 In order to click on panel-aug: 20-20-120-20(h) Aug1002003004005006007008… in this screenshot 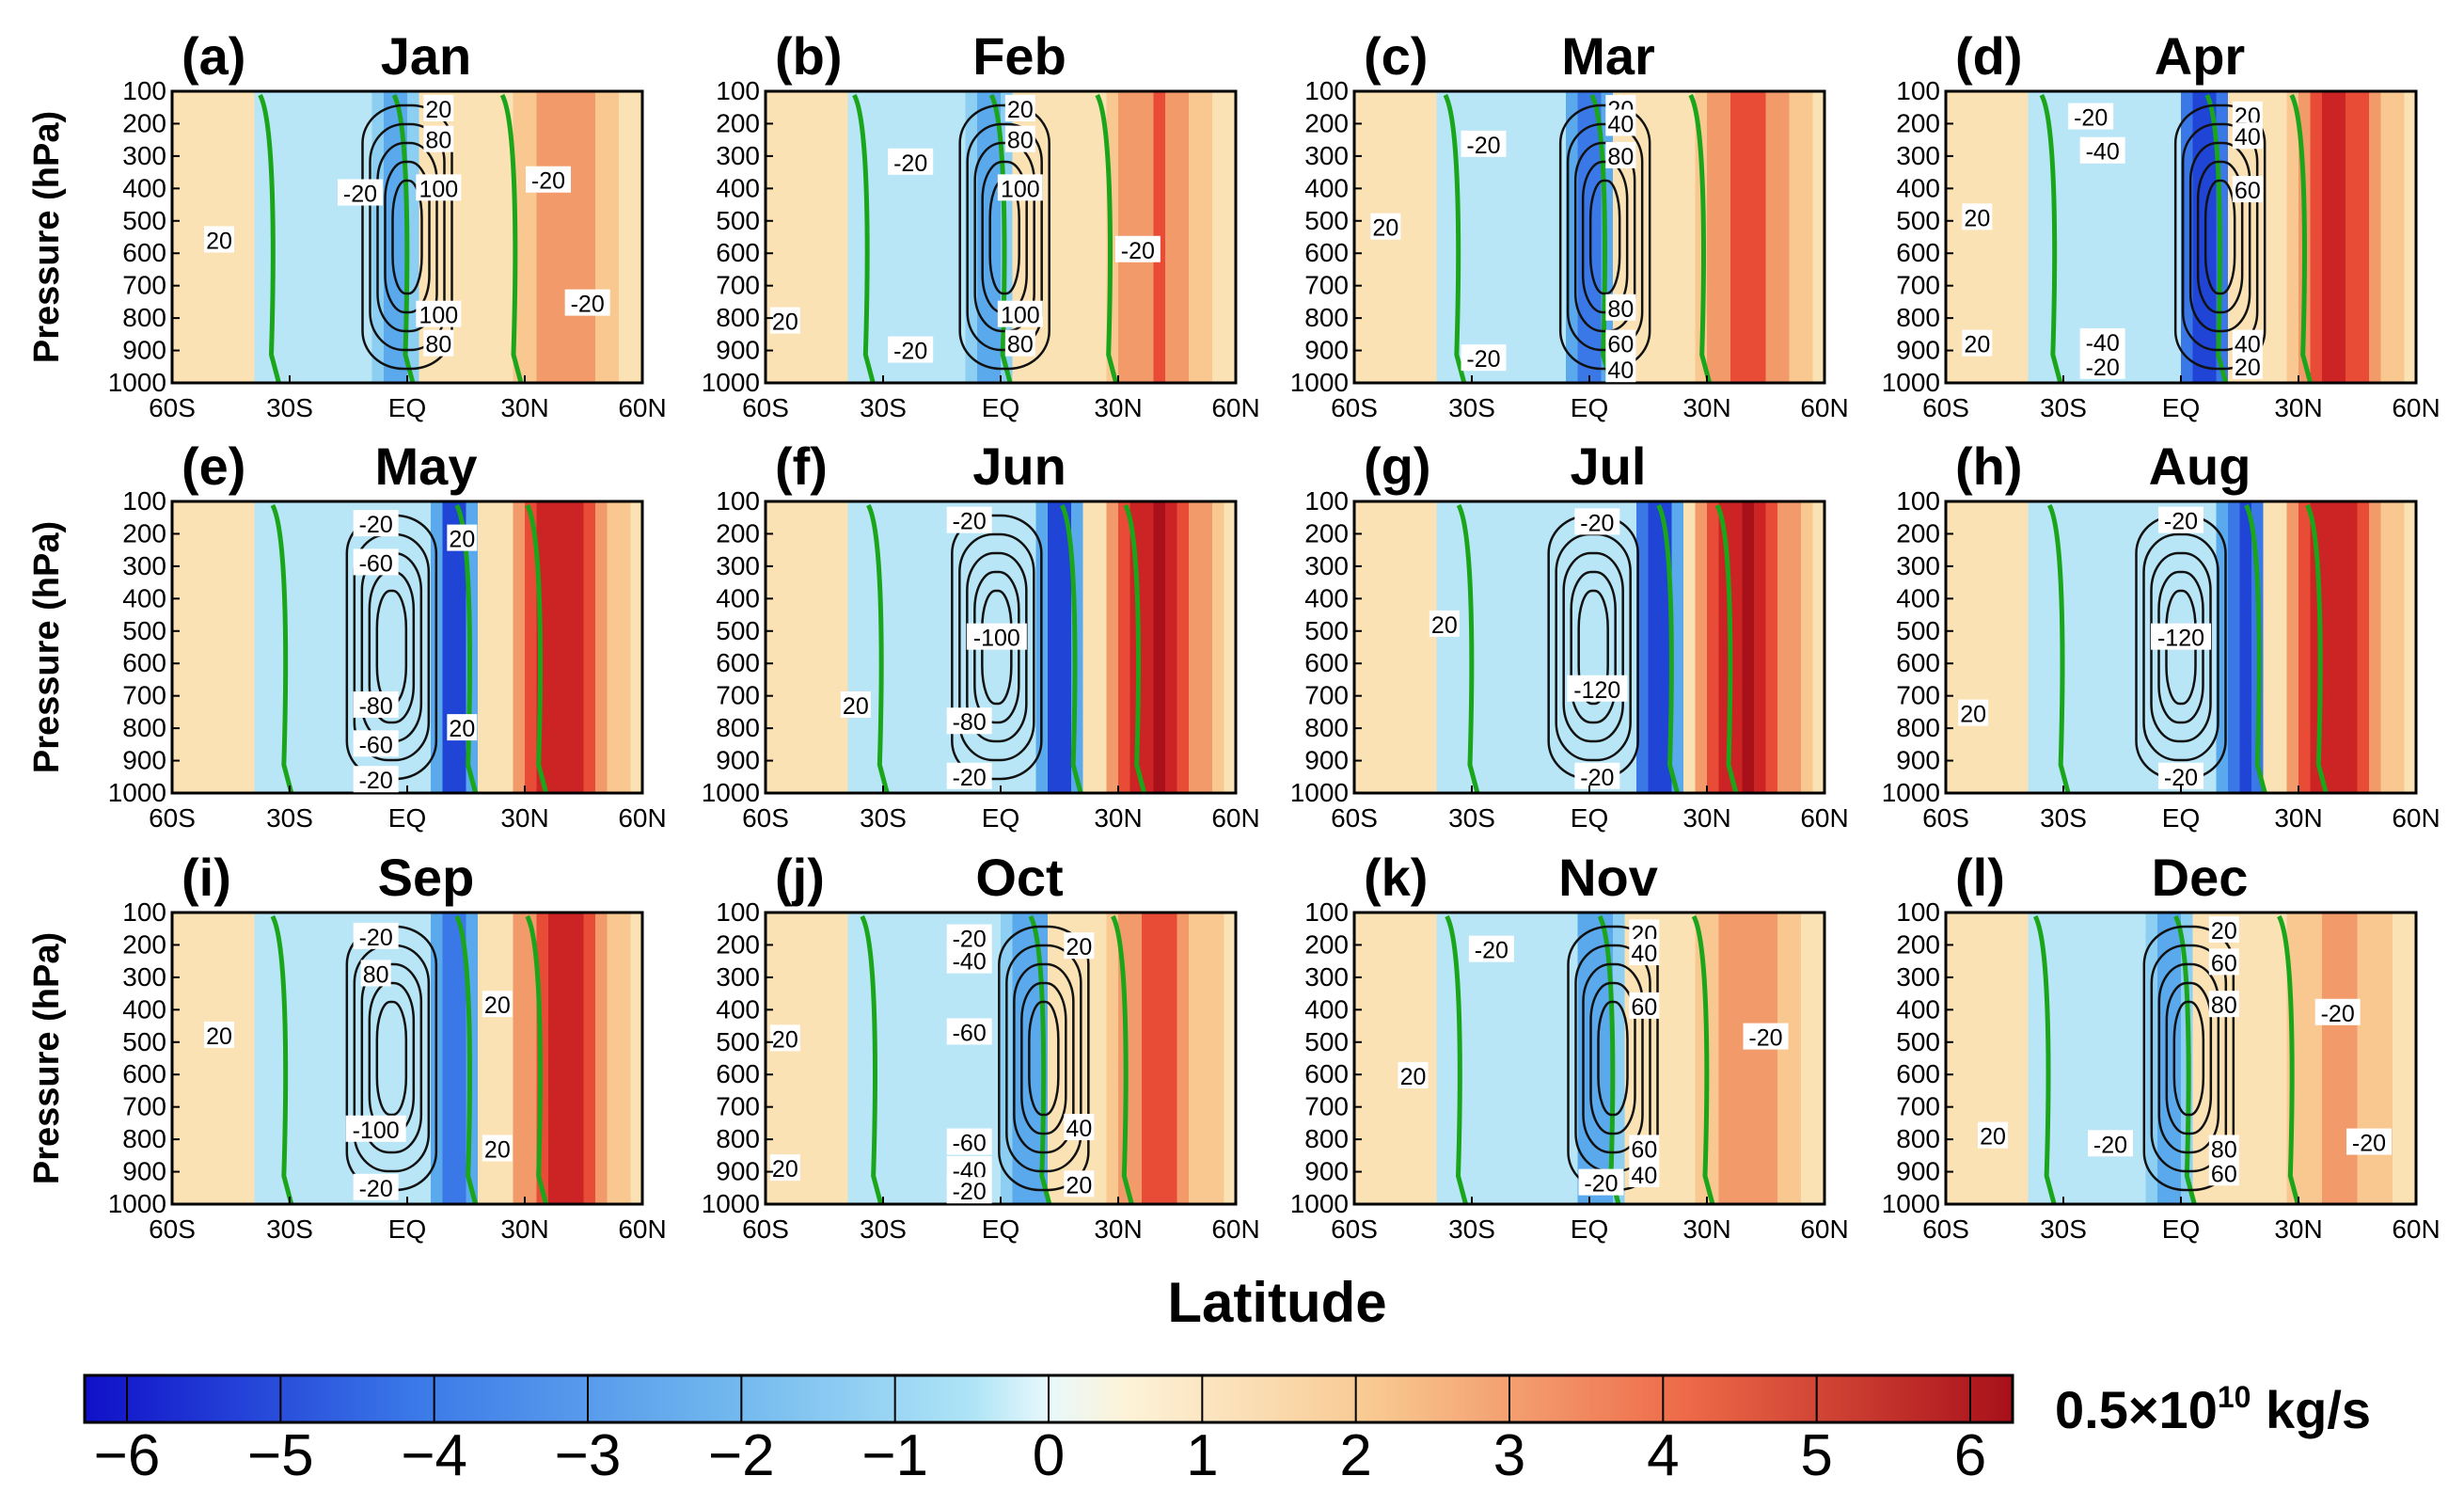, I will do `click(2161, 634)`.